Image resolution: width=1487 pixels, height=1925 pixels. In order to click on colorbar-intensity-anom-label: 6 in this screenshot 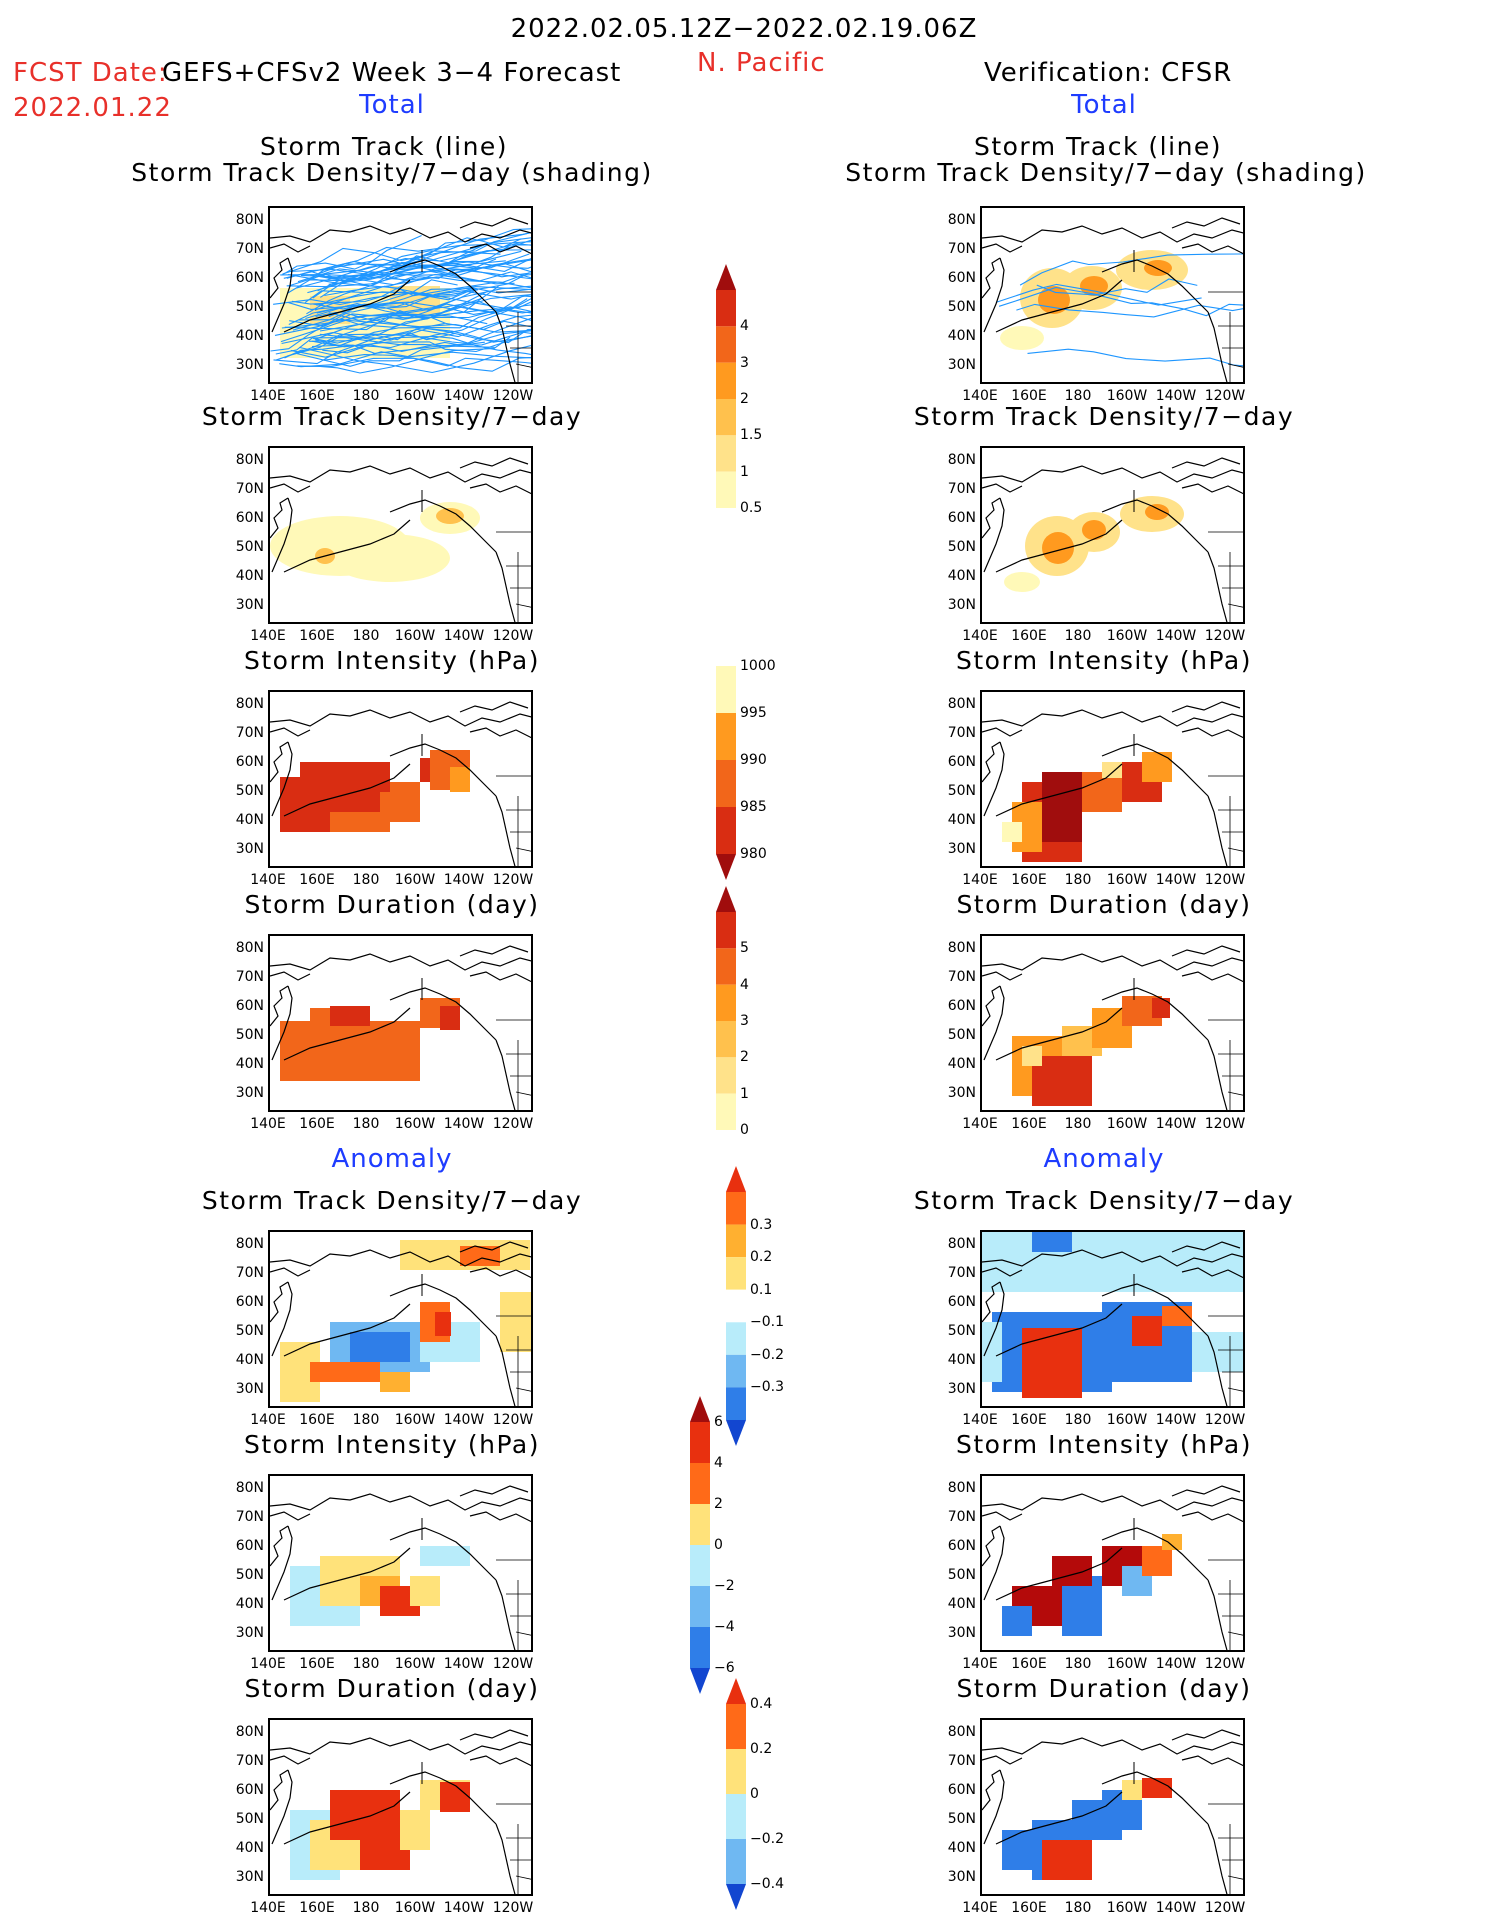, I will do `click(718, 1422)`.